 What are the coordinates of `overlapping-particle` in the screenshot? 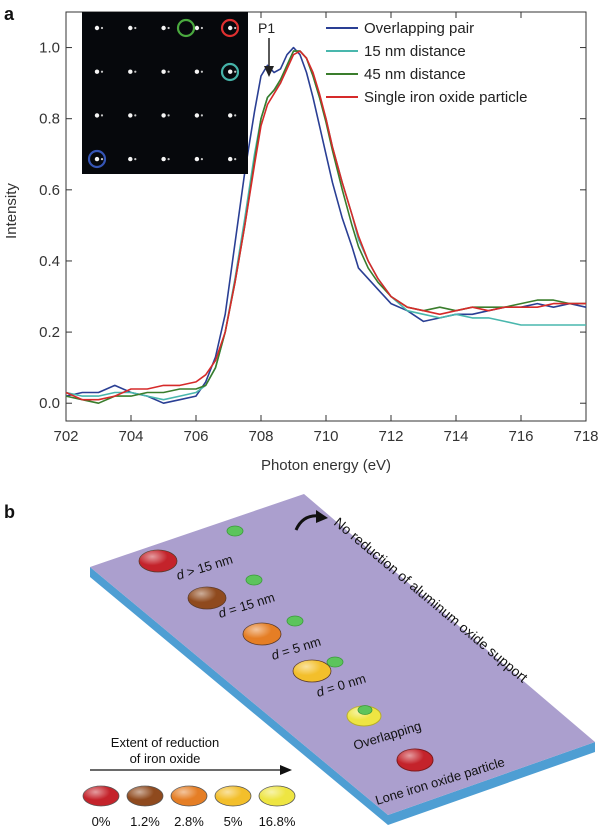 It's located at (364, 716).